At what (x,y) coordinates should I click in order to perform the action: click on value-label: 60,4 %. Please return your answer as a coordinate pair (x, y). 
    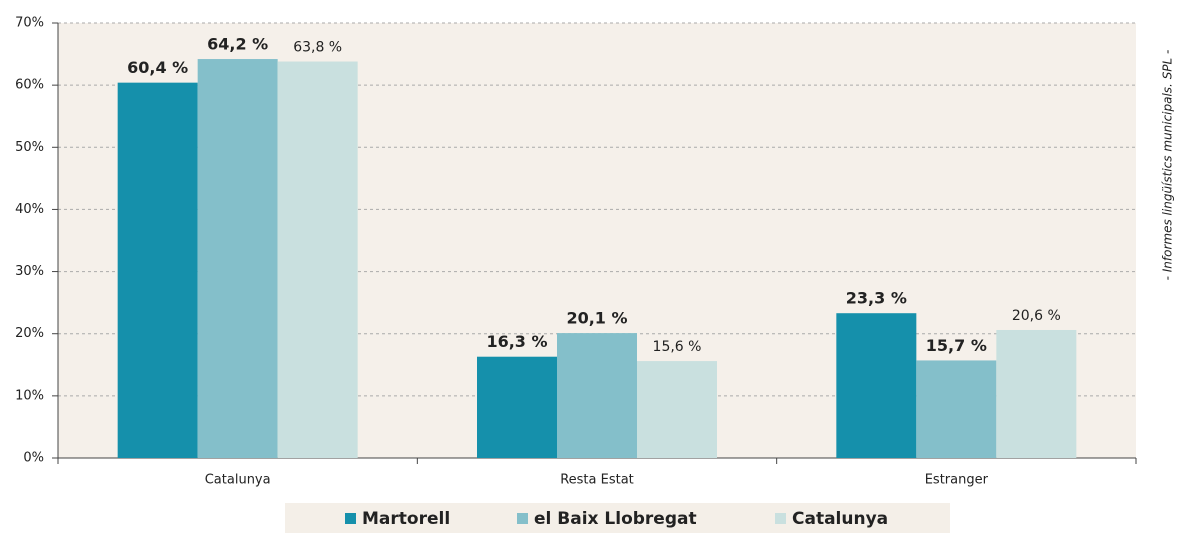
    Looking at the image, I should click on (157, 67).